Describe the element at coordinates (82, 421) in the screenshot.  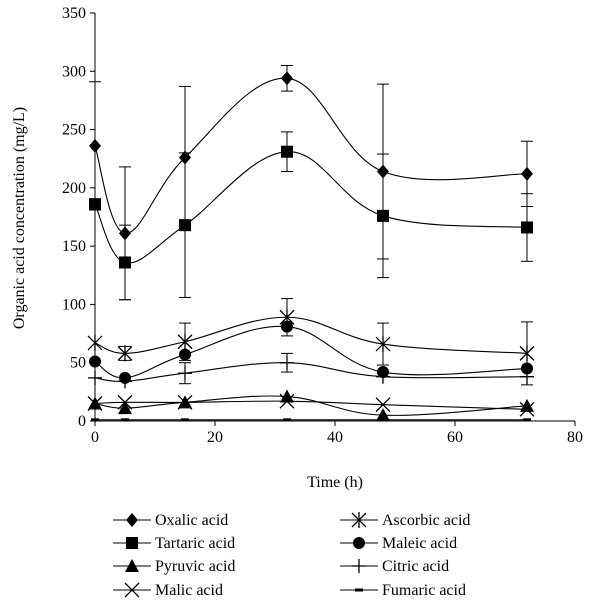
I see `y-tick-label: 0` at that location.